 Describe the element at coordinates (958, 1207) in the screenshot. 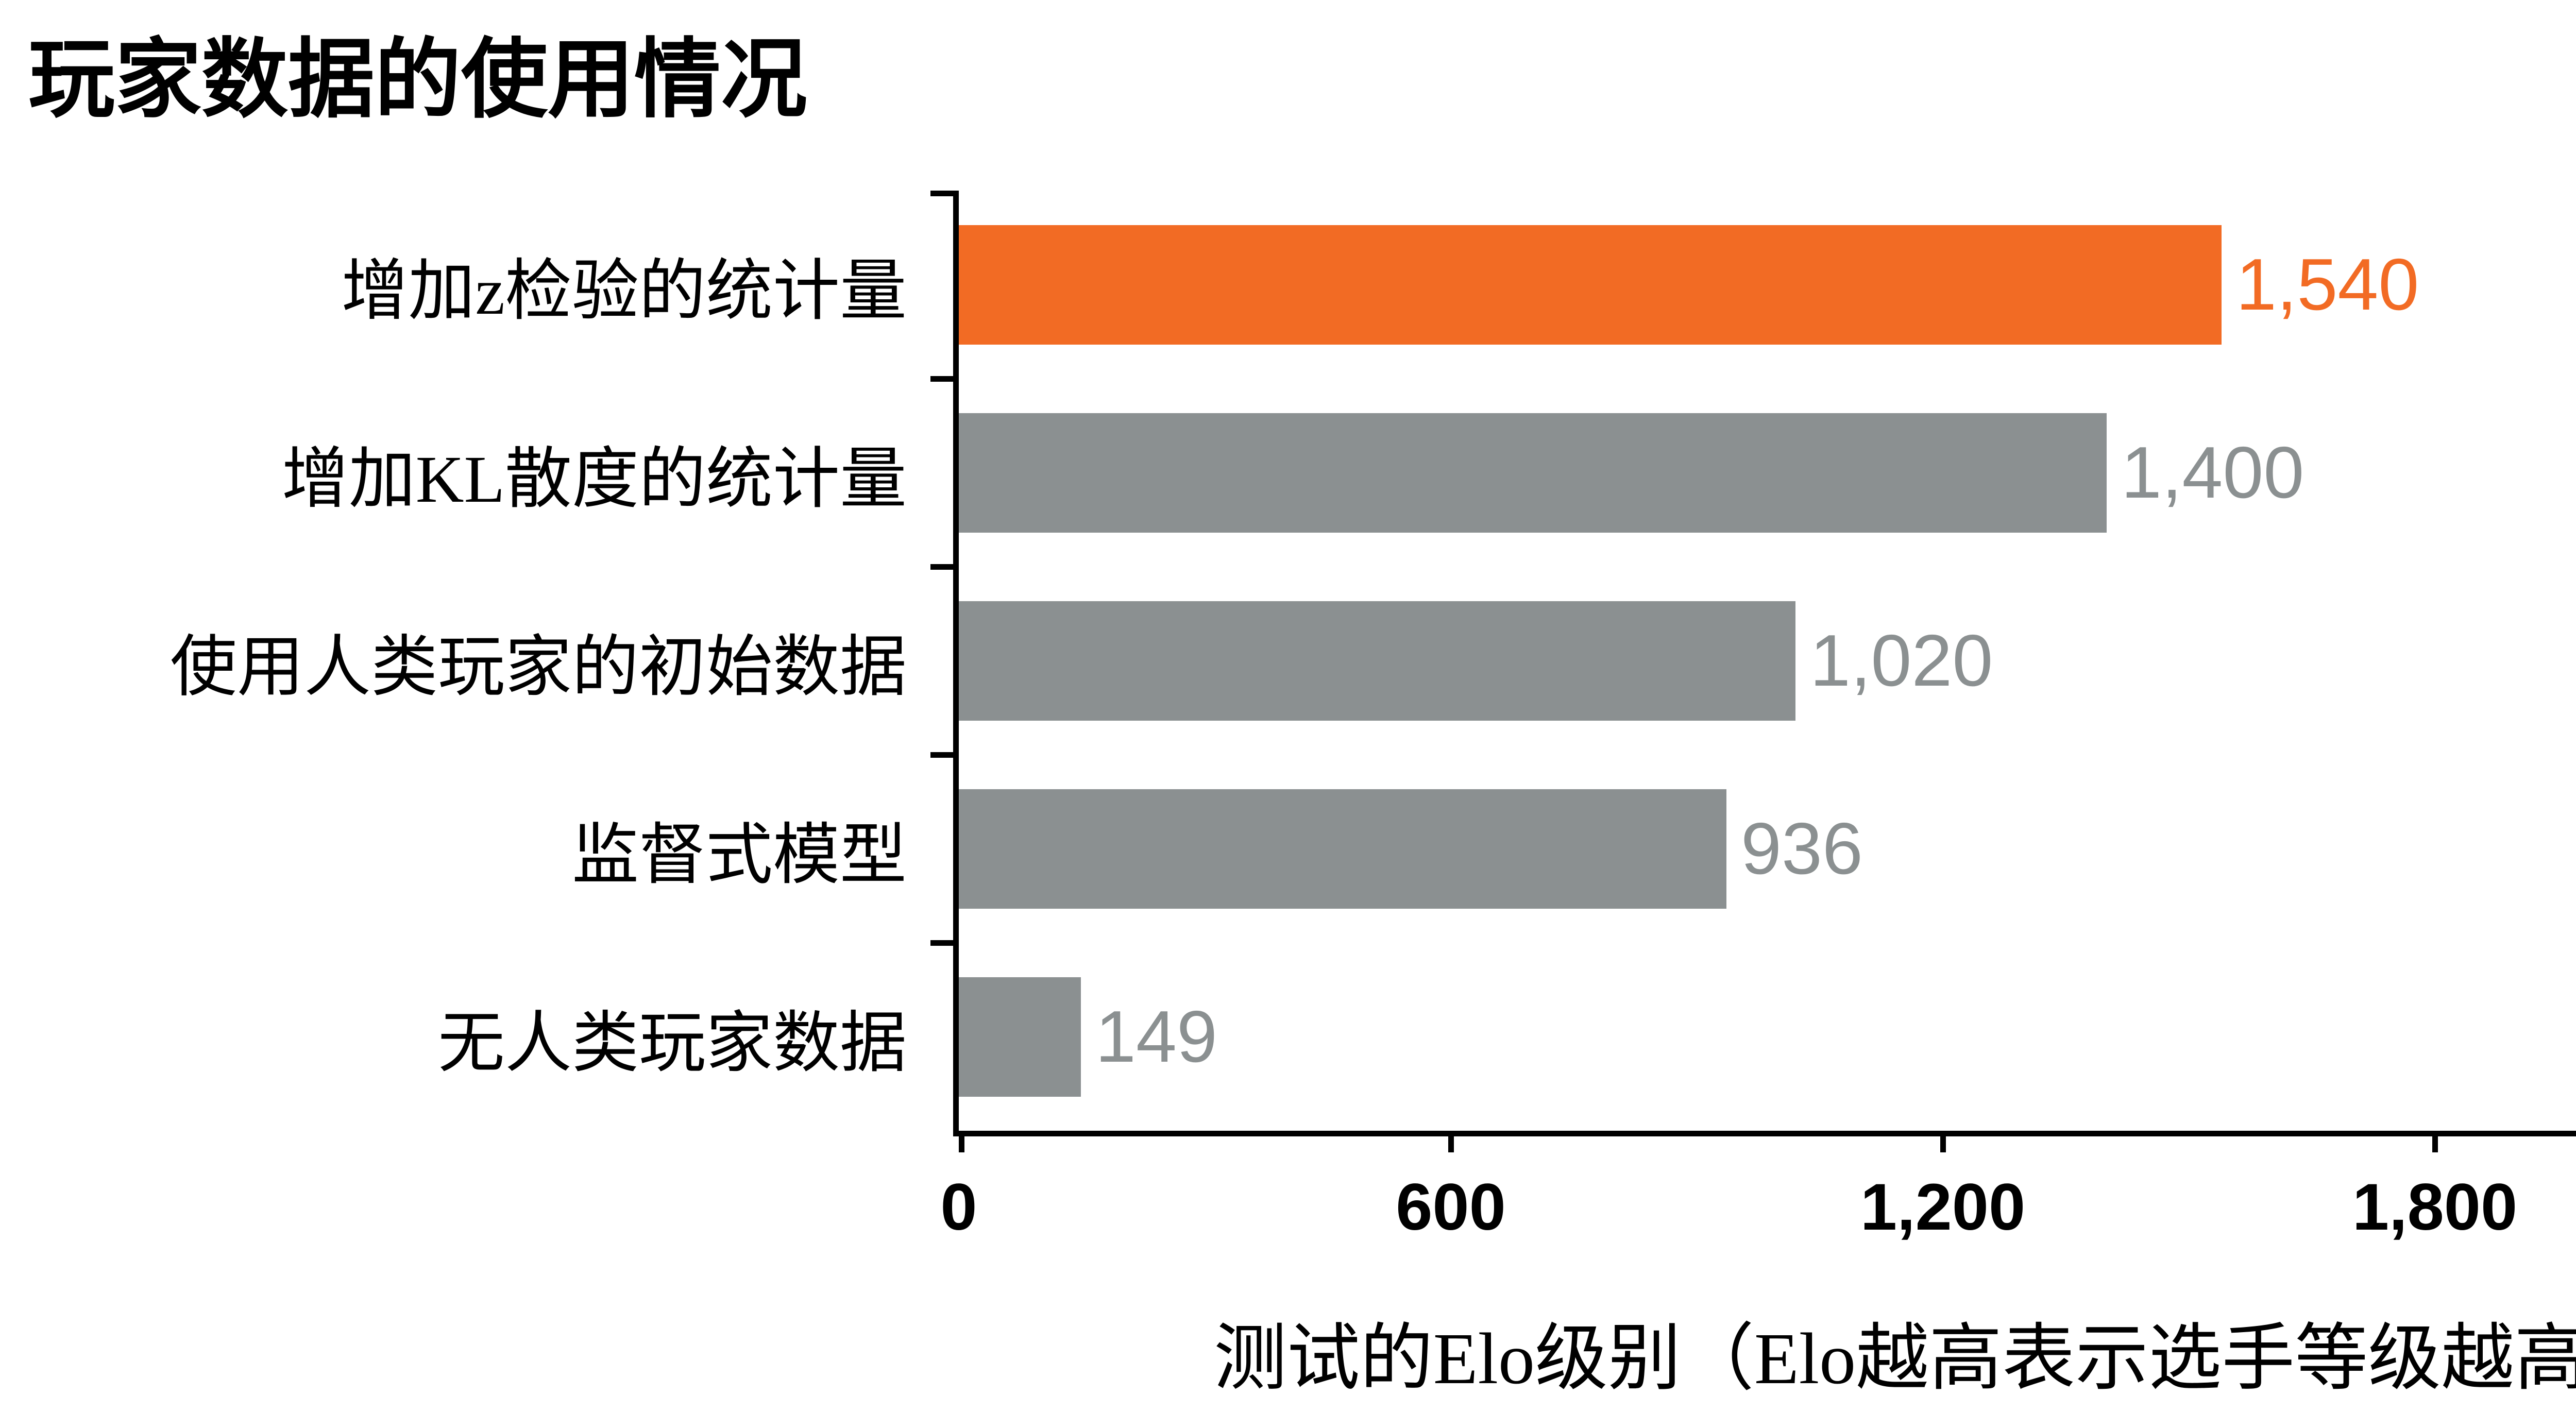

I see `x-tick-label: 0` at that location.